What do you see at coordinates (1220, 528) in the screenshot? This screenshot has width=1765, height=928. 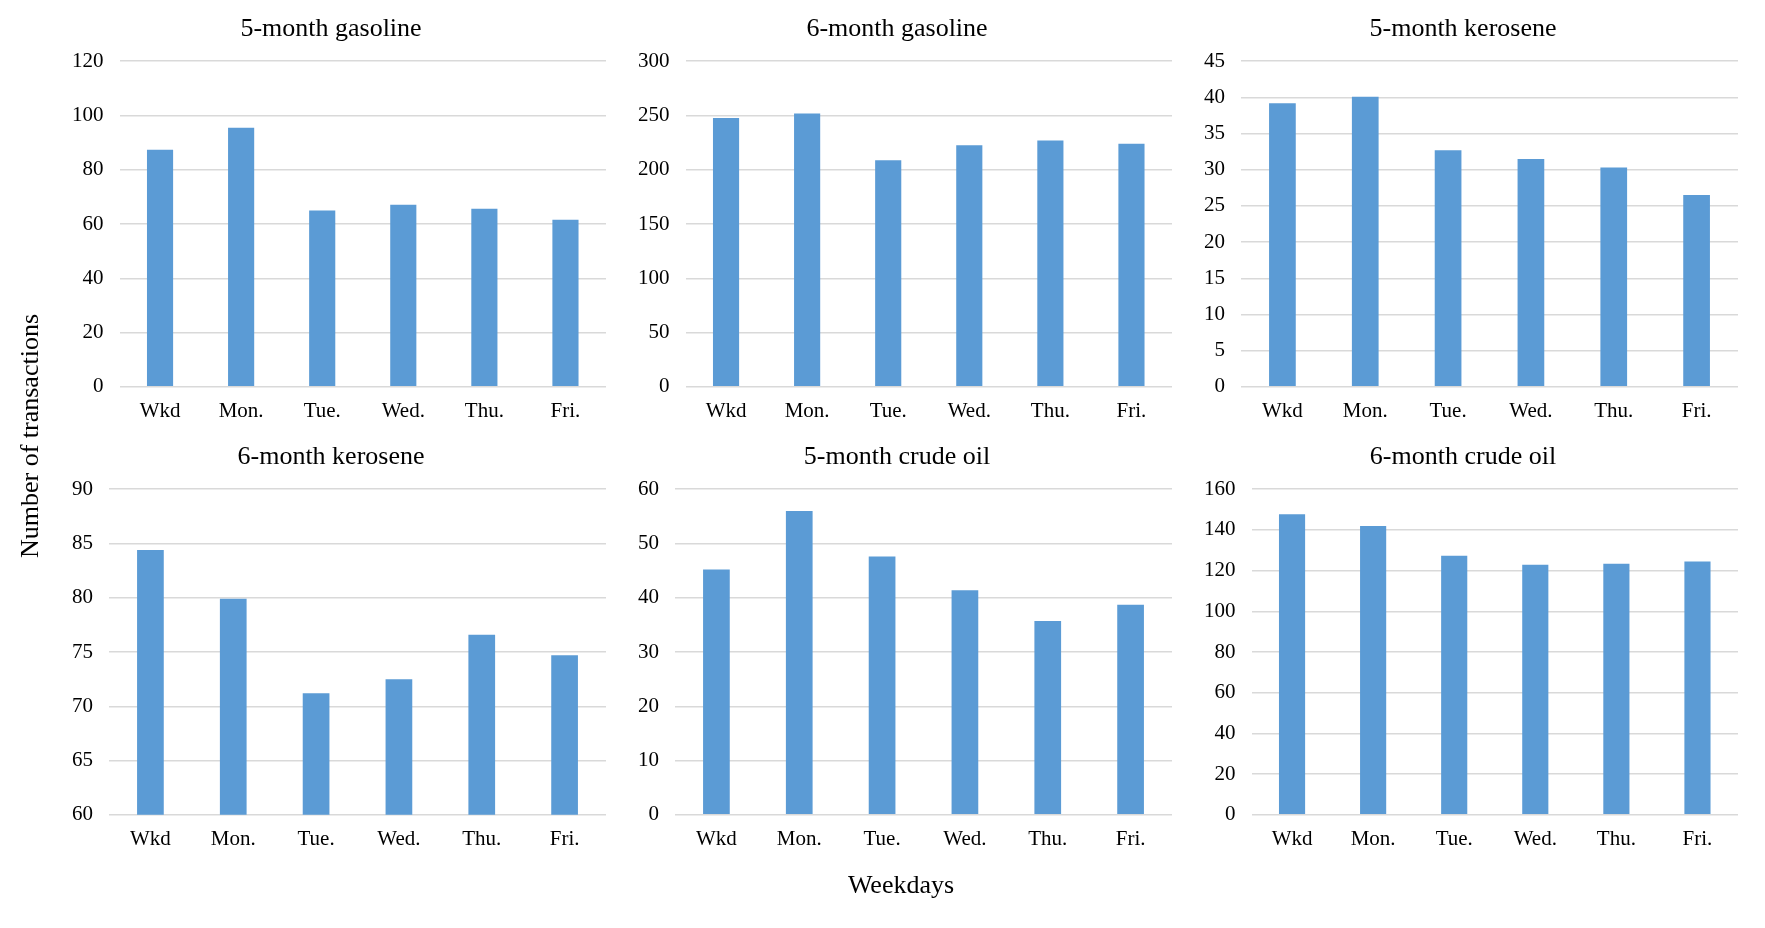 I see `y-tick-label: 140` at bounding box center [1220, 528].